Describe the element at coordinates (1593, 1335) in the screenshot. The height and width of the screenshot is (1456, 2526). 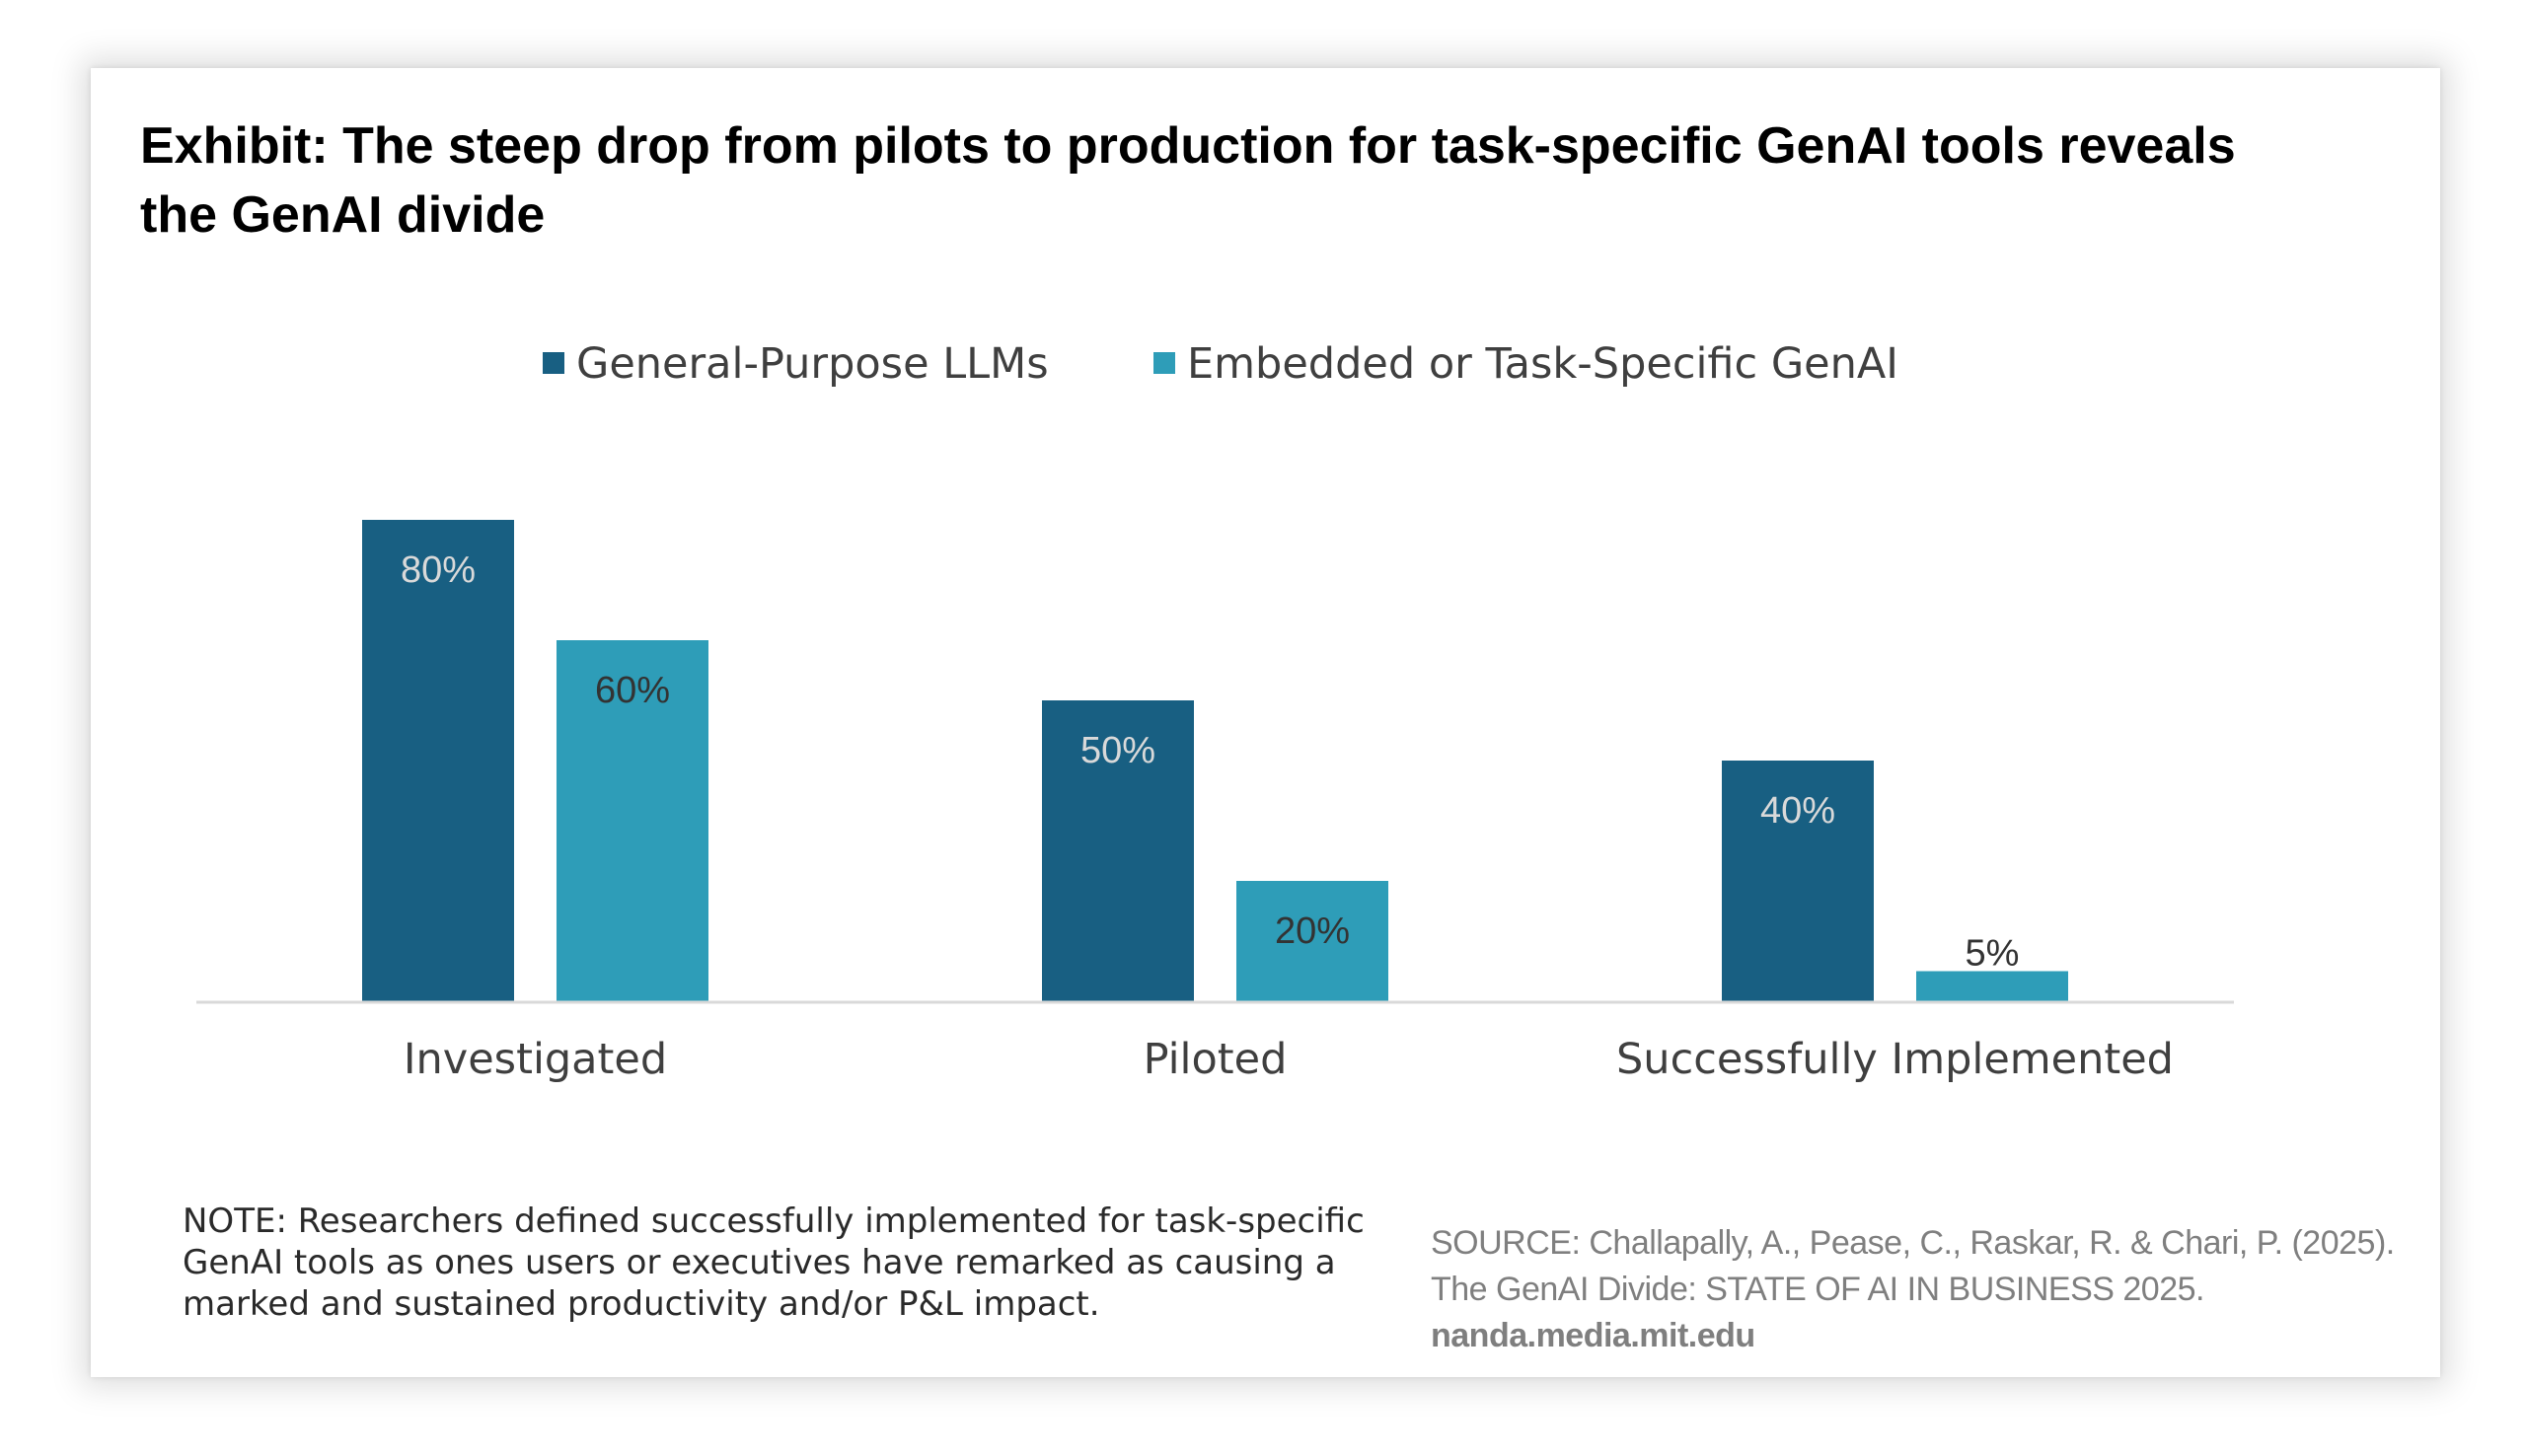
I see `source-site: nanda.media.mit.edu` at that location.